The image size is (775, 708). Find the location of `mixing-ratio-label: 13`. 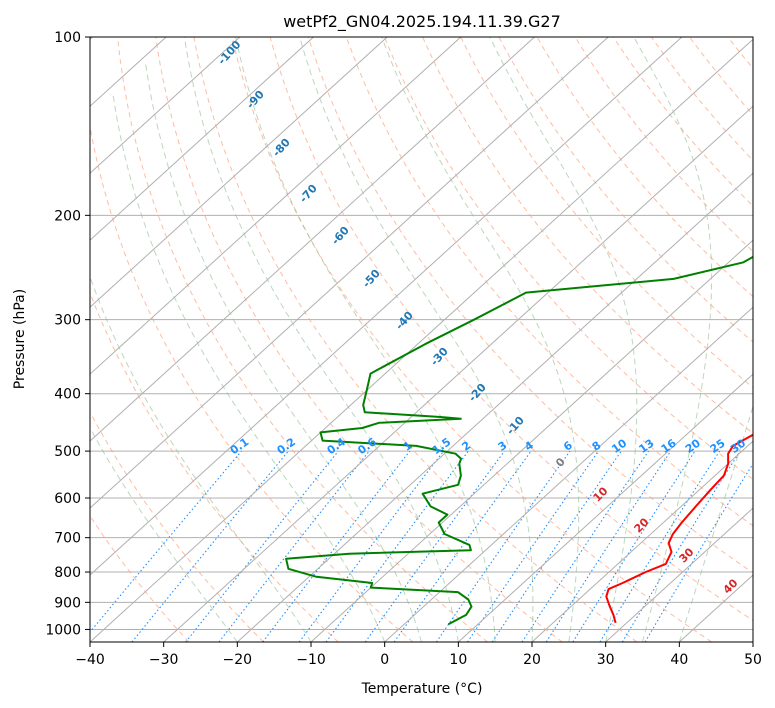

mixing-ratio-label: 13 is located at coordinates (647, 446).